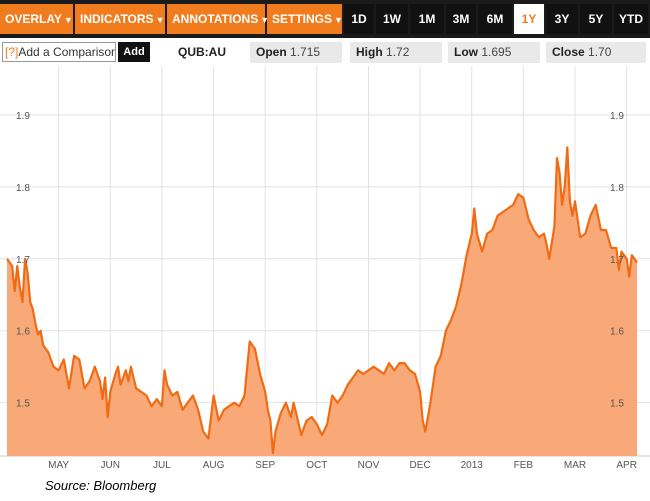 The width and height of the screenshot is (650, 501). What do you see at coordinates (271, 52) in the screenshot?
I see `open-label: Open` at bounding box center [271, 52].